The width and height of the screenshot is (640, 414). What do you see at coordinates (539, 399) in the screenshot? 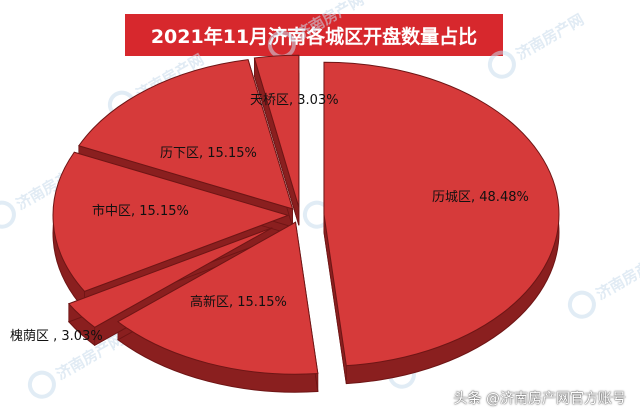
I see `footer-credit: 头条 @济南房产网官方账号` at bounding box center [539, 399].